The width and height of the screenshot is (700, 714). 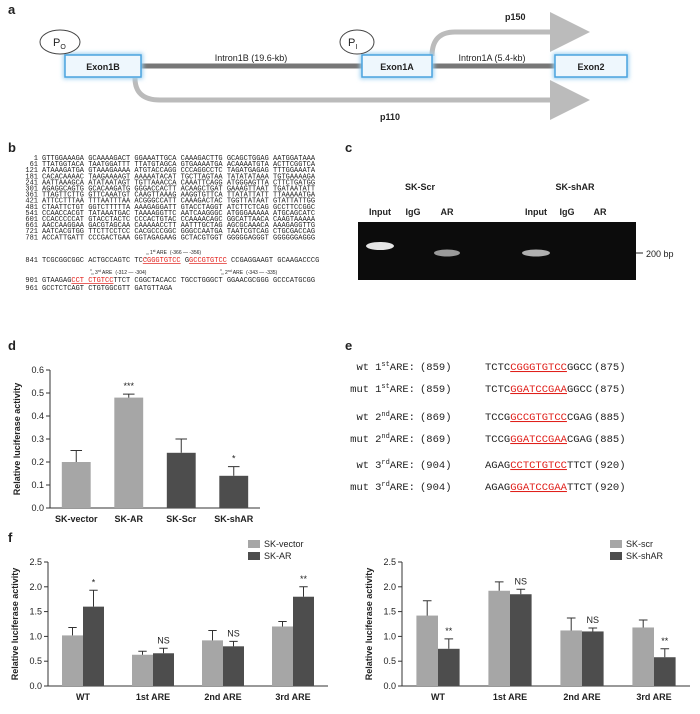 I want to click on significance: *, so click(x=94, y=582).